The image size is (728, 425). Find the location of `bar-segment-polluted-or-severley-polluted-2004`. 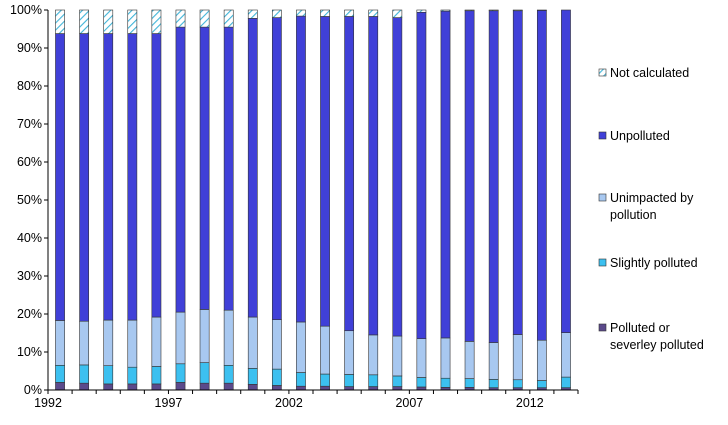

bar-segment-polluted-or-severley-polluted-2004 is located at coordinates (349, 388).